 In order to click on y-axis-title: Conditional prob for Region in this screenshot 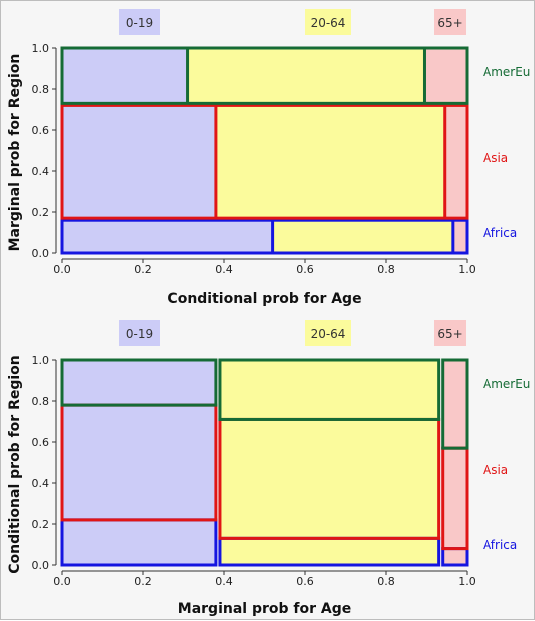, I will do `click(15, 464)`.